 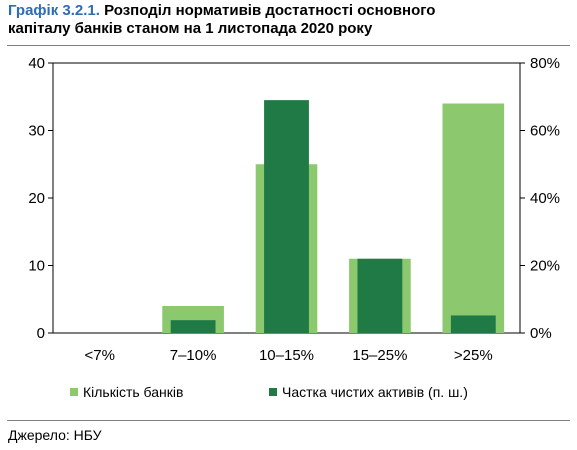 I want to click on category-label: 15–25%, so click(x=379, y=355).